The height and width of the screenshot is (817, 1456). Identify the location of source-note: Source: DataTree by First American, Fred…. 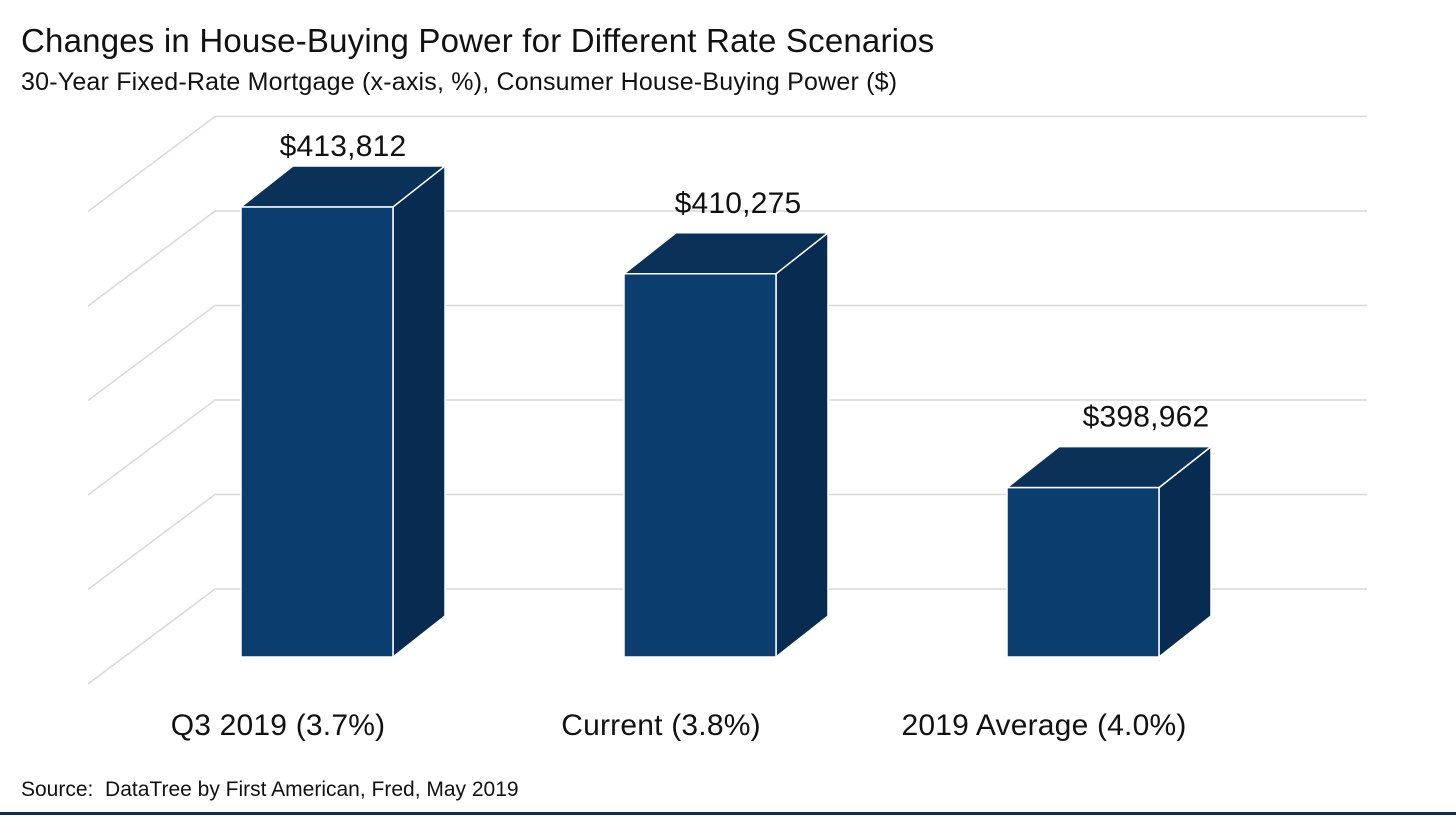
(270, 789).